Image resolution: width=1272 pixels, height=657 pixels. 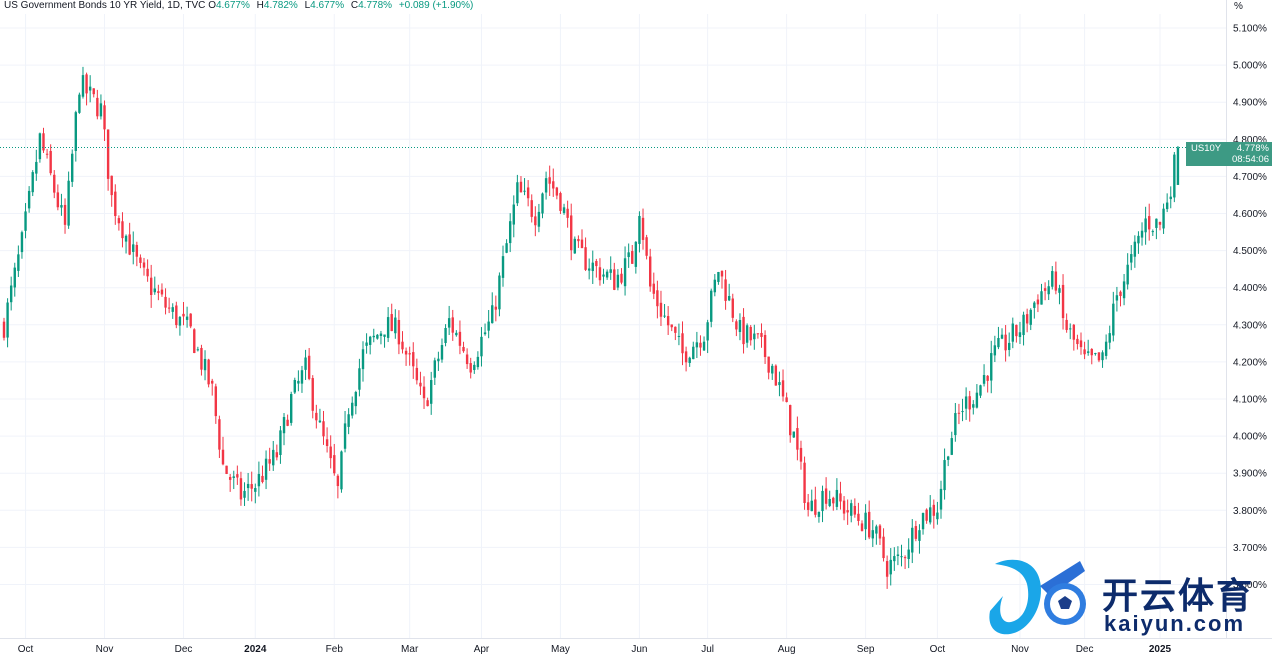 What do you see at coordinates (1160, 649) in the screenshot?
I see `x-tick-label: 2025` at bounding box center [1160, 649].